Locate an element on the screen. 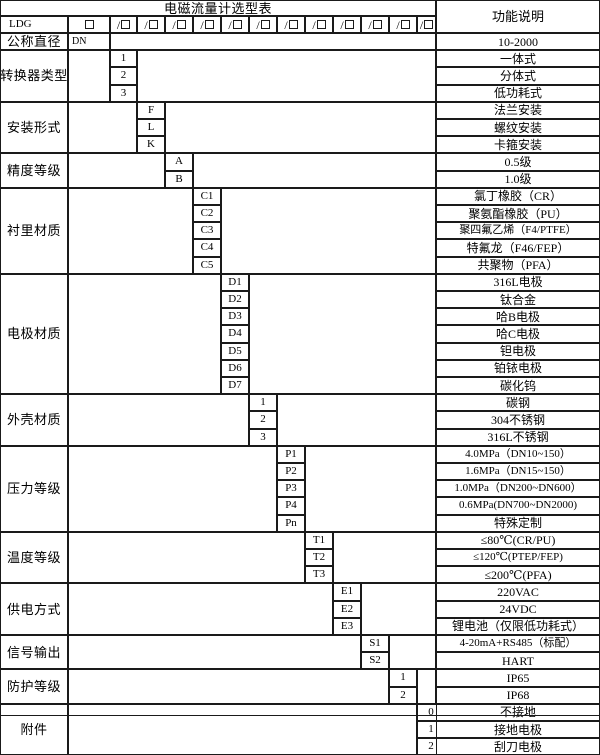 This screenshot has height=755, width=600. code-box-4: / is located at coordinates (207, 24).